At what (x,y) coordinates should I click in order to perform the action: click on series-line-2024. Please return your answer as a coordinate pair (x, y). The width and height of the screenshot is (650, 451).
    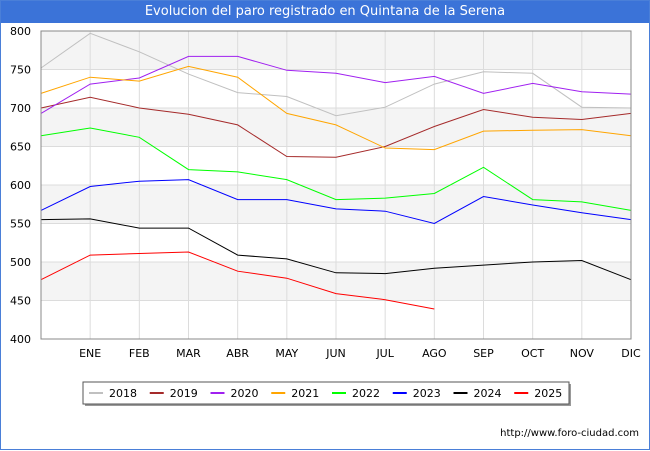
    Looking at the image, I should click on (336, 249).